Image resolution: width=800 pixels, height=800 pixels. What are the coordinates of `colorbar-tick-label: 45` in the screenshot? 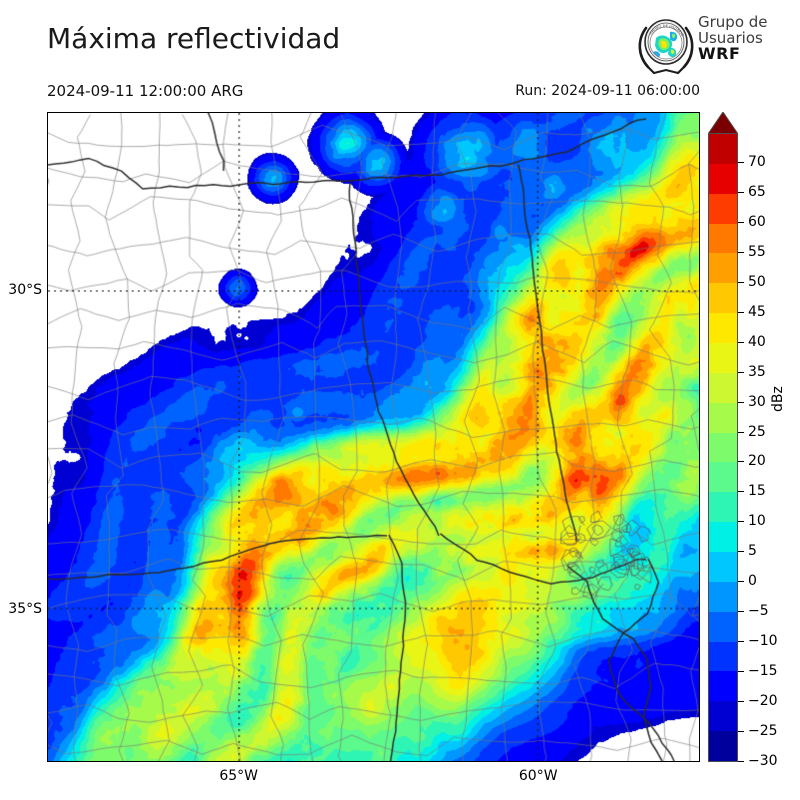 It's located at (757, 311).